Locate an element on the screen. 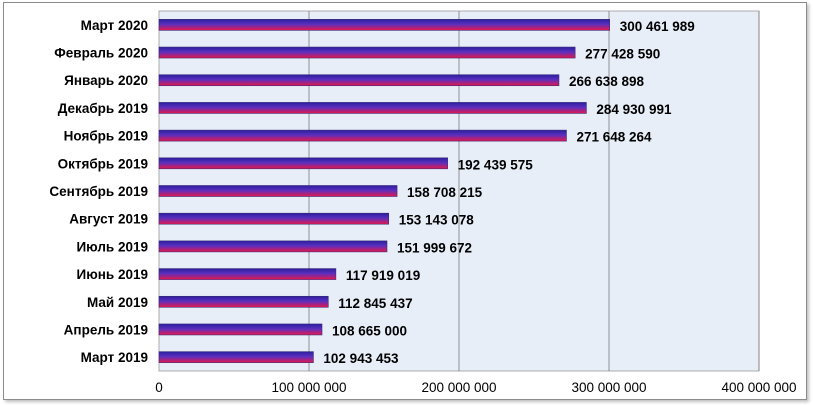 Image resolution: width=813 pixels, height=405 pixels. category-label: Декабрь 2019 is located at coordinates (103, 108).